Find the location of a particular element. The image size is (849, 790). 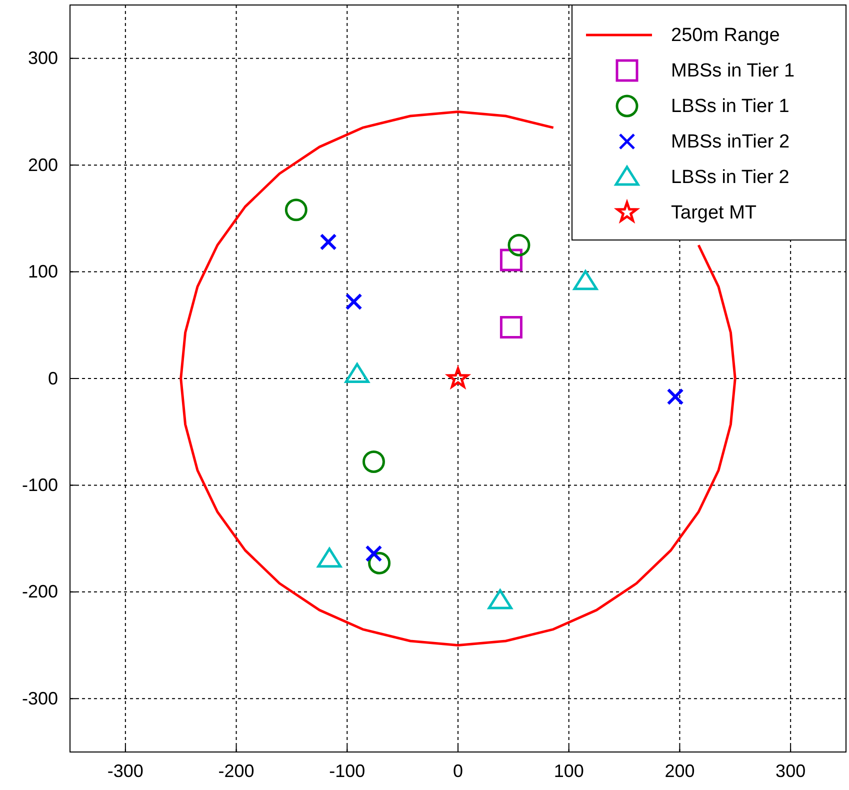

y-tick-label: 300 is located at coordinates (43, 58).